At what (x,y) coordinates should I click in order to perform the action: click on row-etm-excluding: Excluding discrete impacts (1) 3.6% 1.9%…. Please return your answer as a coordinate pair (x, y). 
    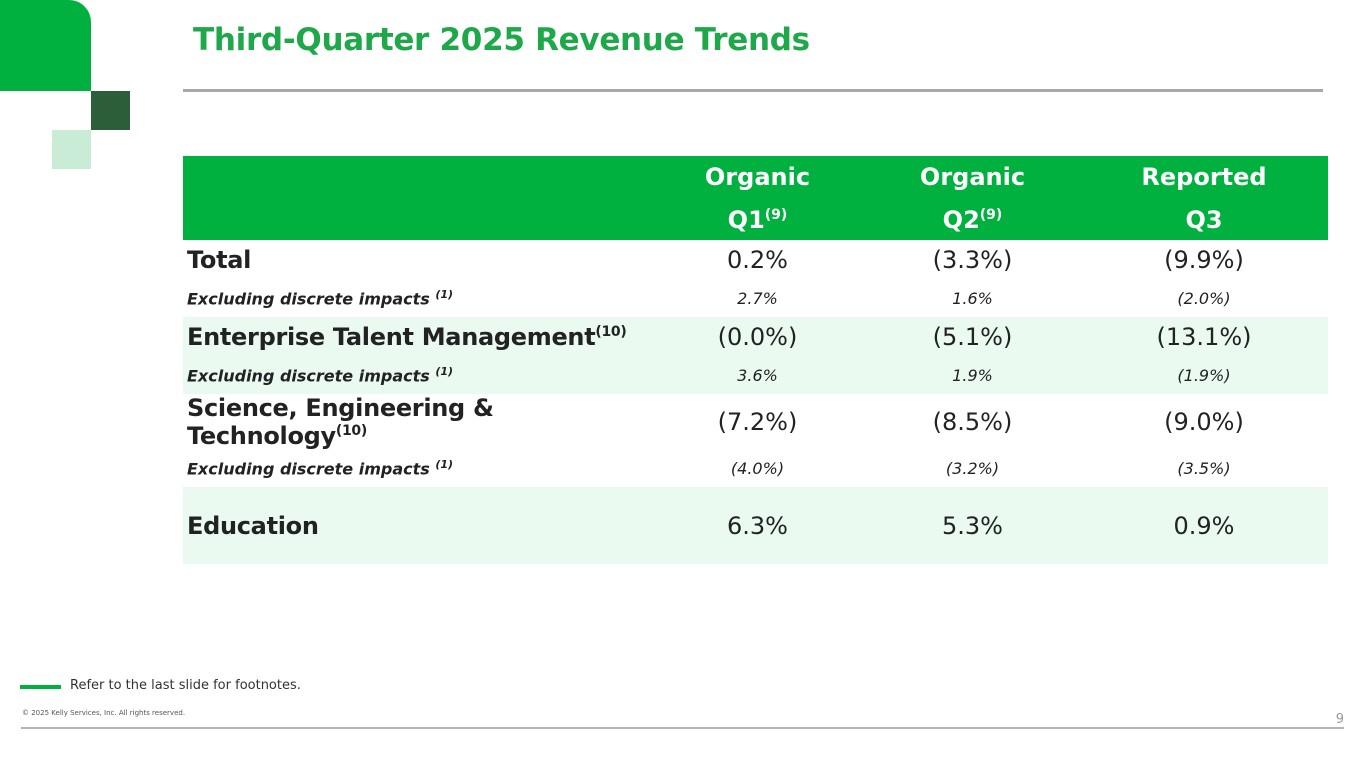
    Looking at the image, I should click on (755, 375).